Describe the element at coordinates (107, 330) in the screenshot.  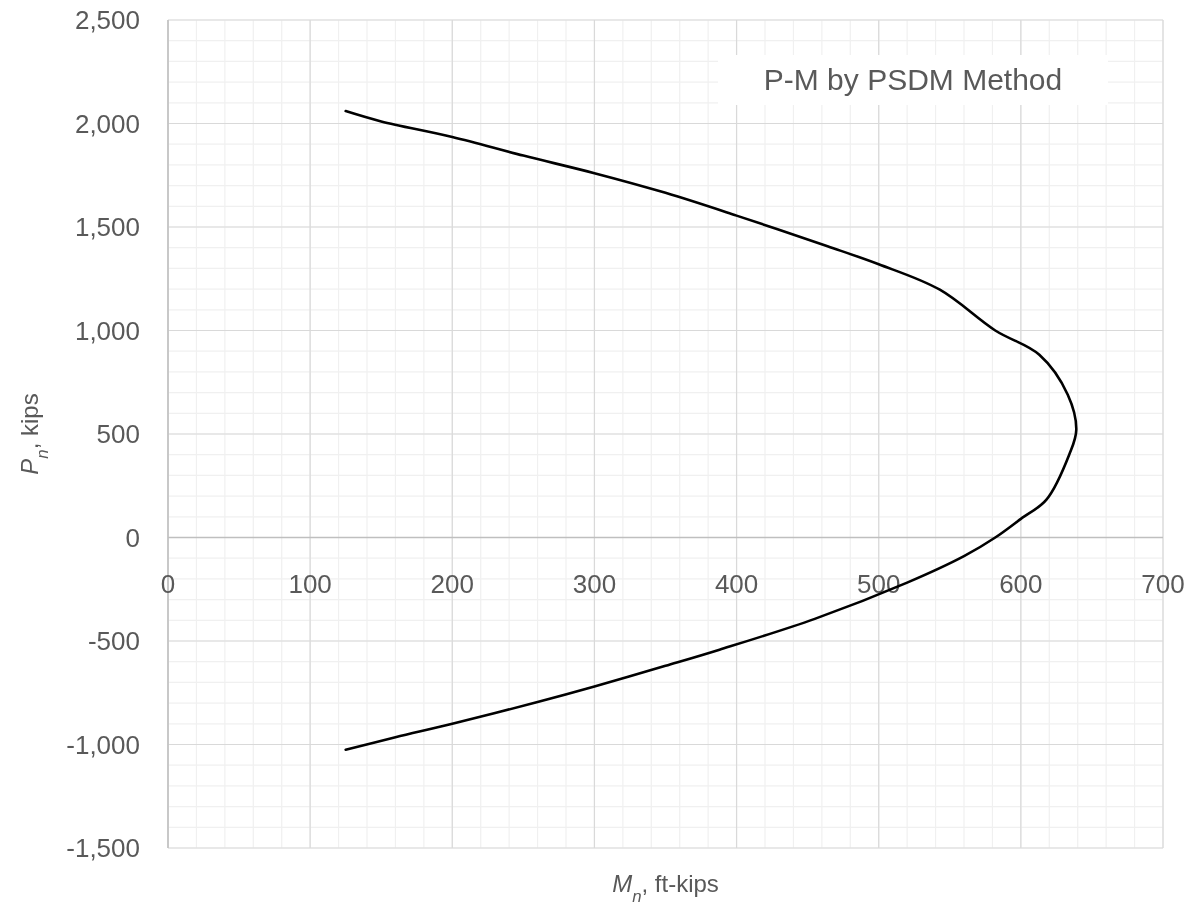
I see `y-tick-label: 1,000` at that location.